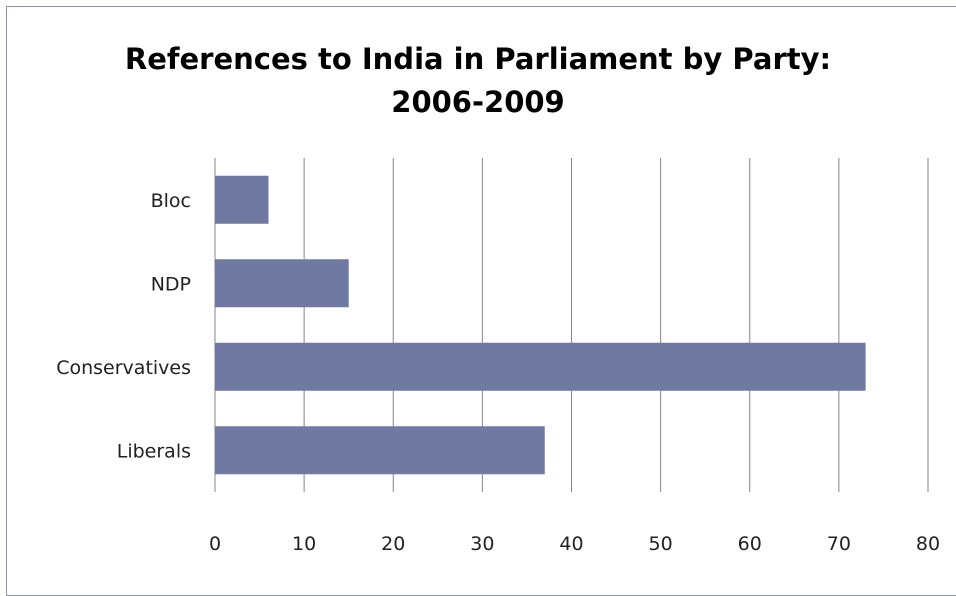  Describe the element at coordinates (540, 366) in the screenshot. I see `bar-conservatives` at that location.